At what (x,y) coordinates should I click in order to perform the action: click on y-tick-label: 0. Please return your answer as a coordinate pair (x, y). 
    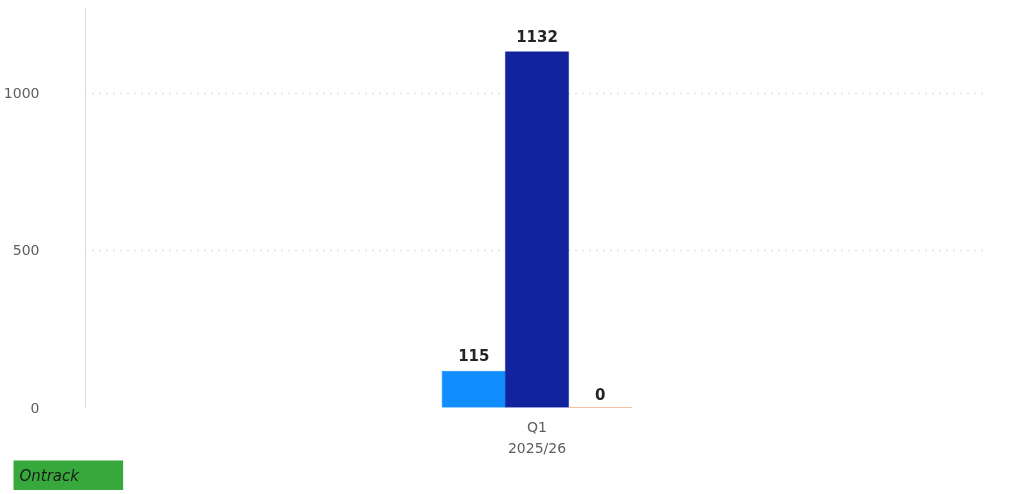
    Looking at the image, I should click on (35, 407).